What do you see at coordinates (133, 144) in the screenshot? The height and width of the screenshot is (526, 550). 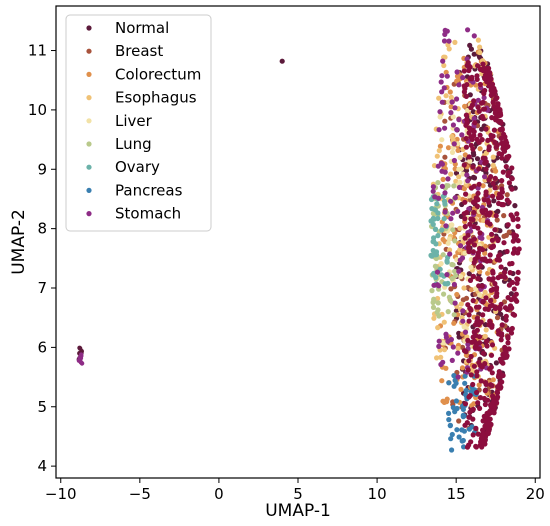 I see `legend-label-lung: Lung` at bounding box center [133, 144].